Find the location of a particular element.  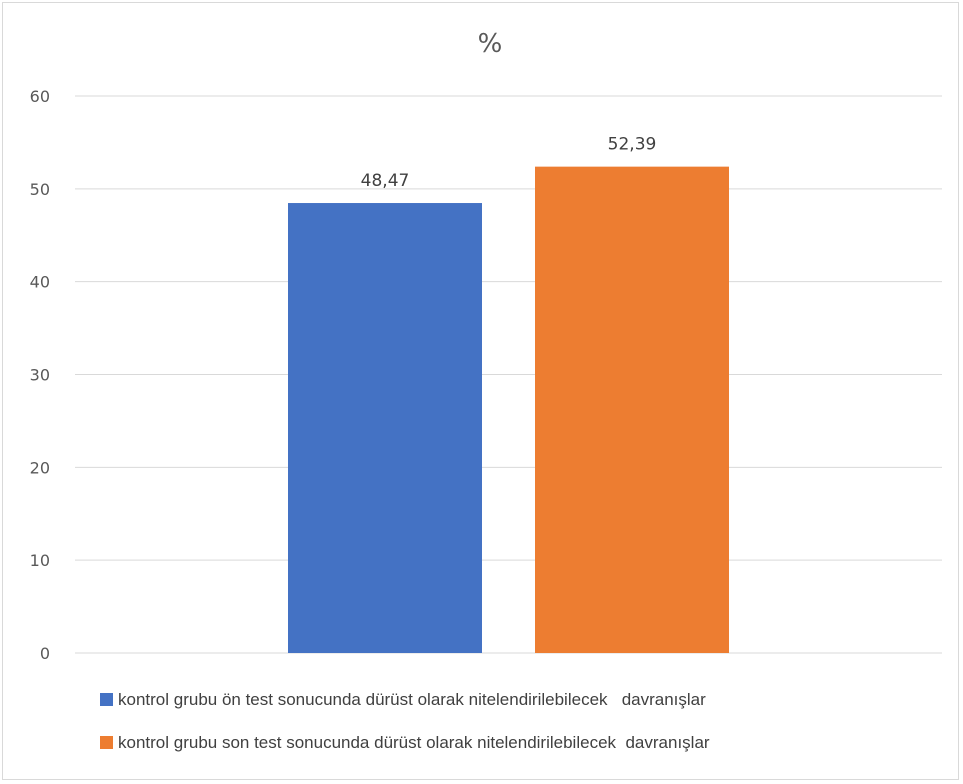

y-axis-ticks: 0 10 20 30 40 50 60 is located at coordinates (40, 375).